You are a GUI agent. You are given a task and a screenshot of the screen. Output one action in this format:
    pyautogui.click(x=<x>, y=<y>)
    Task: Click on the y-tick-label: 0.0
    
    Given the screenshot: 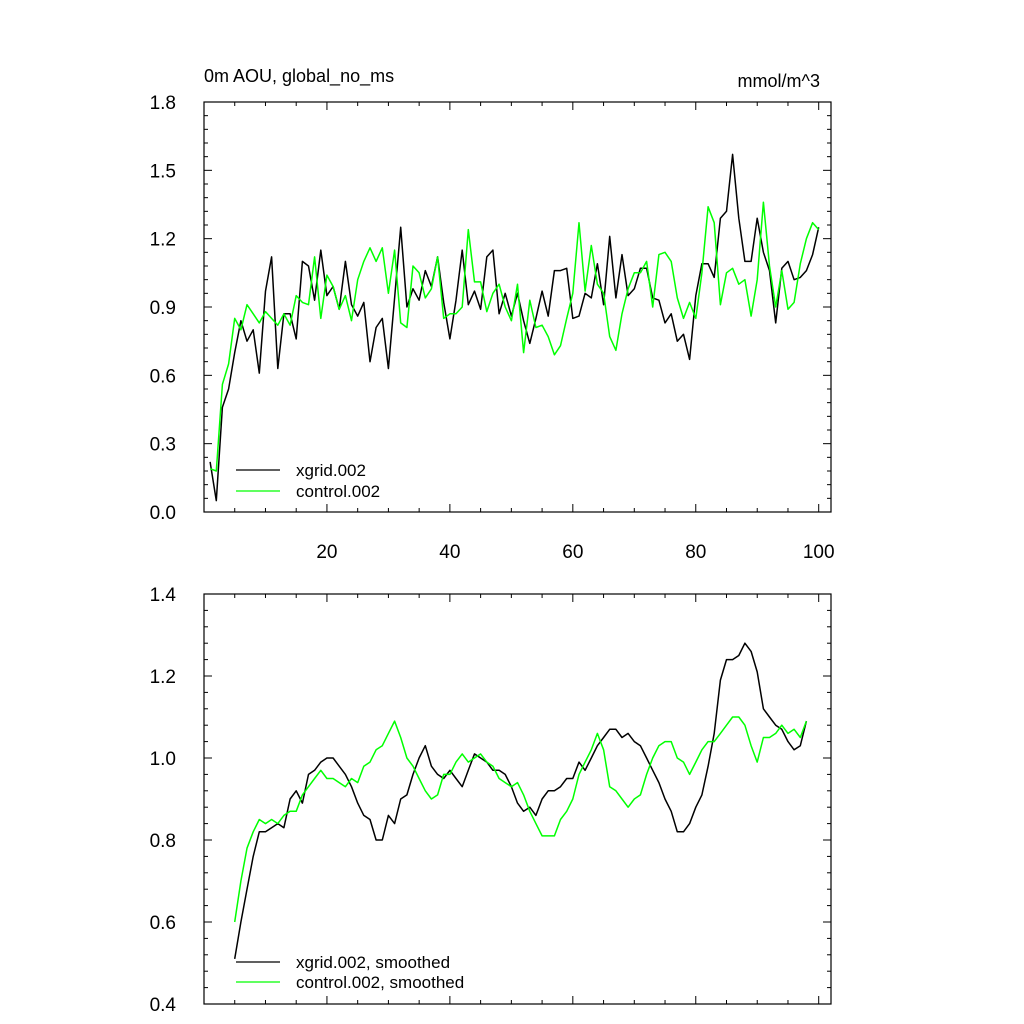 What is the action you would take?
    pyautogui.click(x=163, y=513)
    